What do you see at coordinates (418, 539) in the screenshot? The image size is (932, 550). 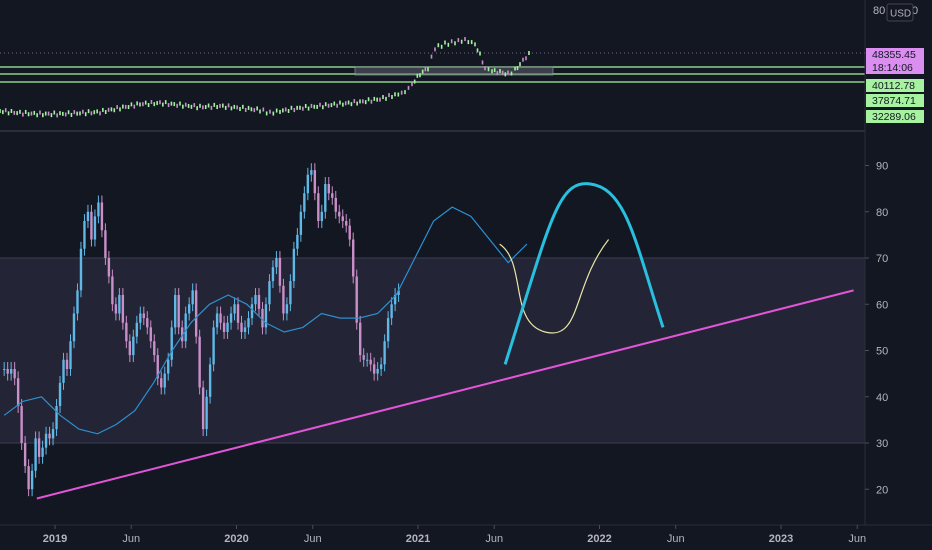 I see `time-axis-label: 2021` at bounding box center [418, 539].